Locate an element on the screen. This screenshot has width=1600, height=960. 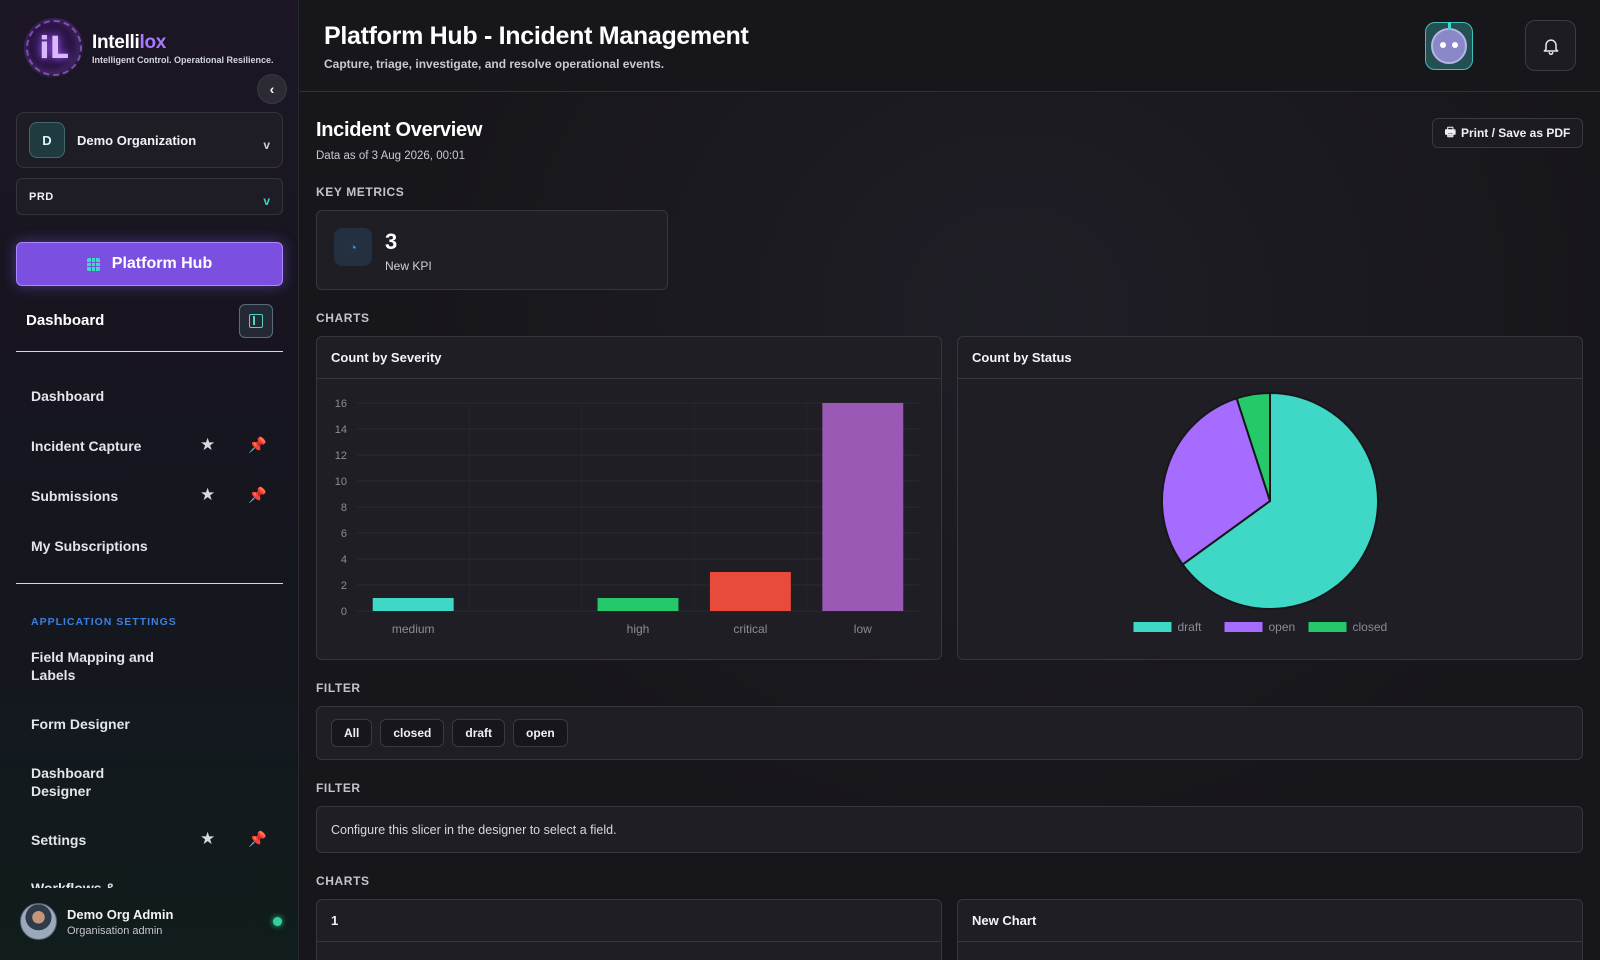
chart-title: Count by Status is located at coordinates (1270, 358).